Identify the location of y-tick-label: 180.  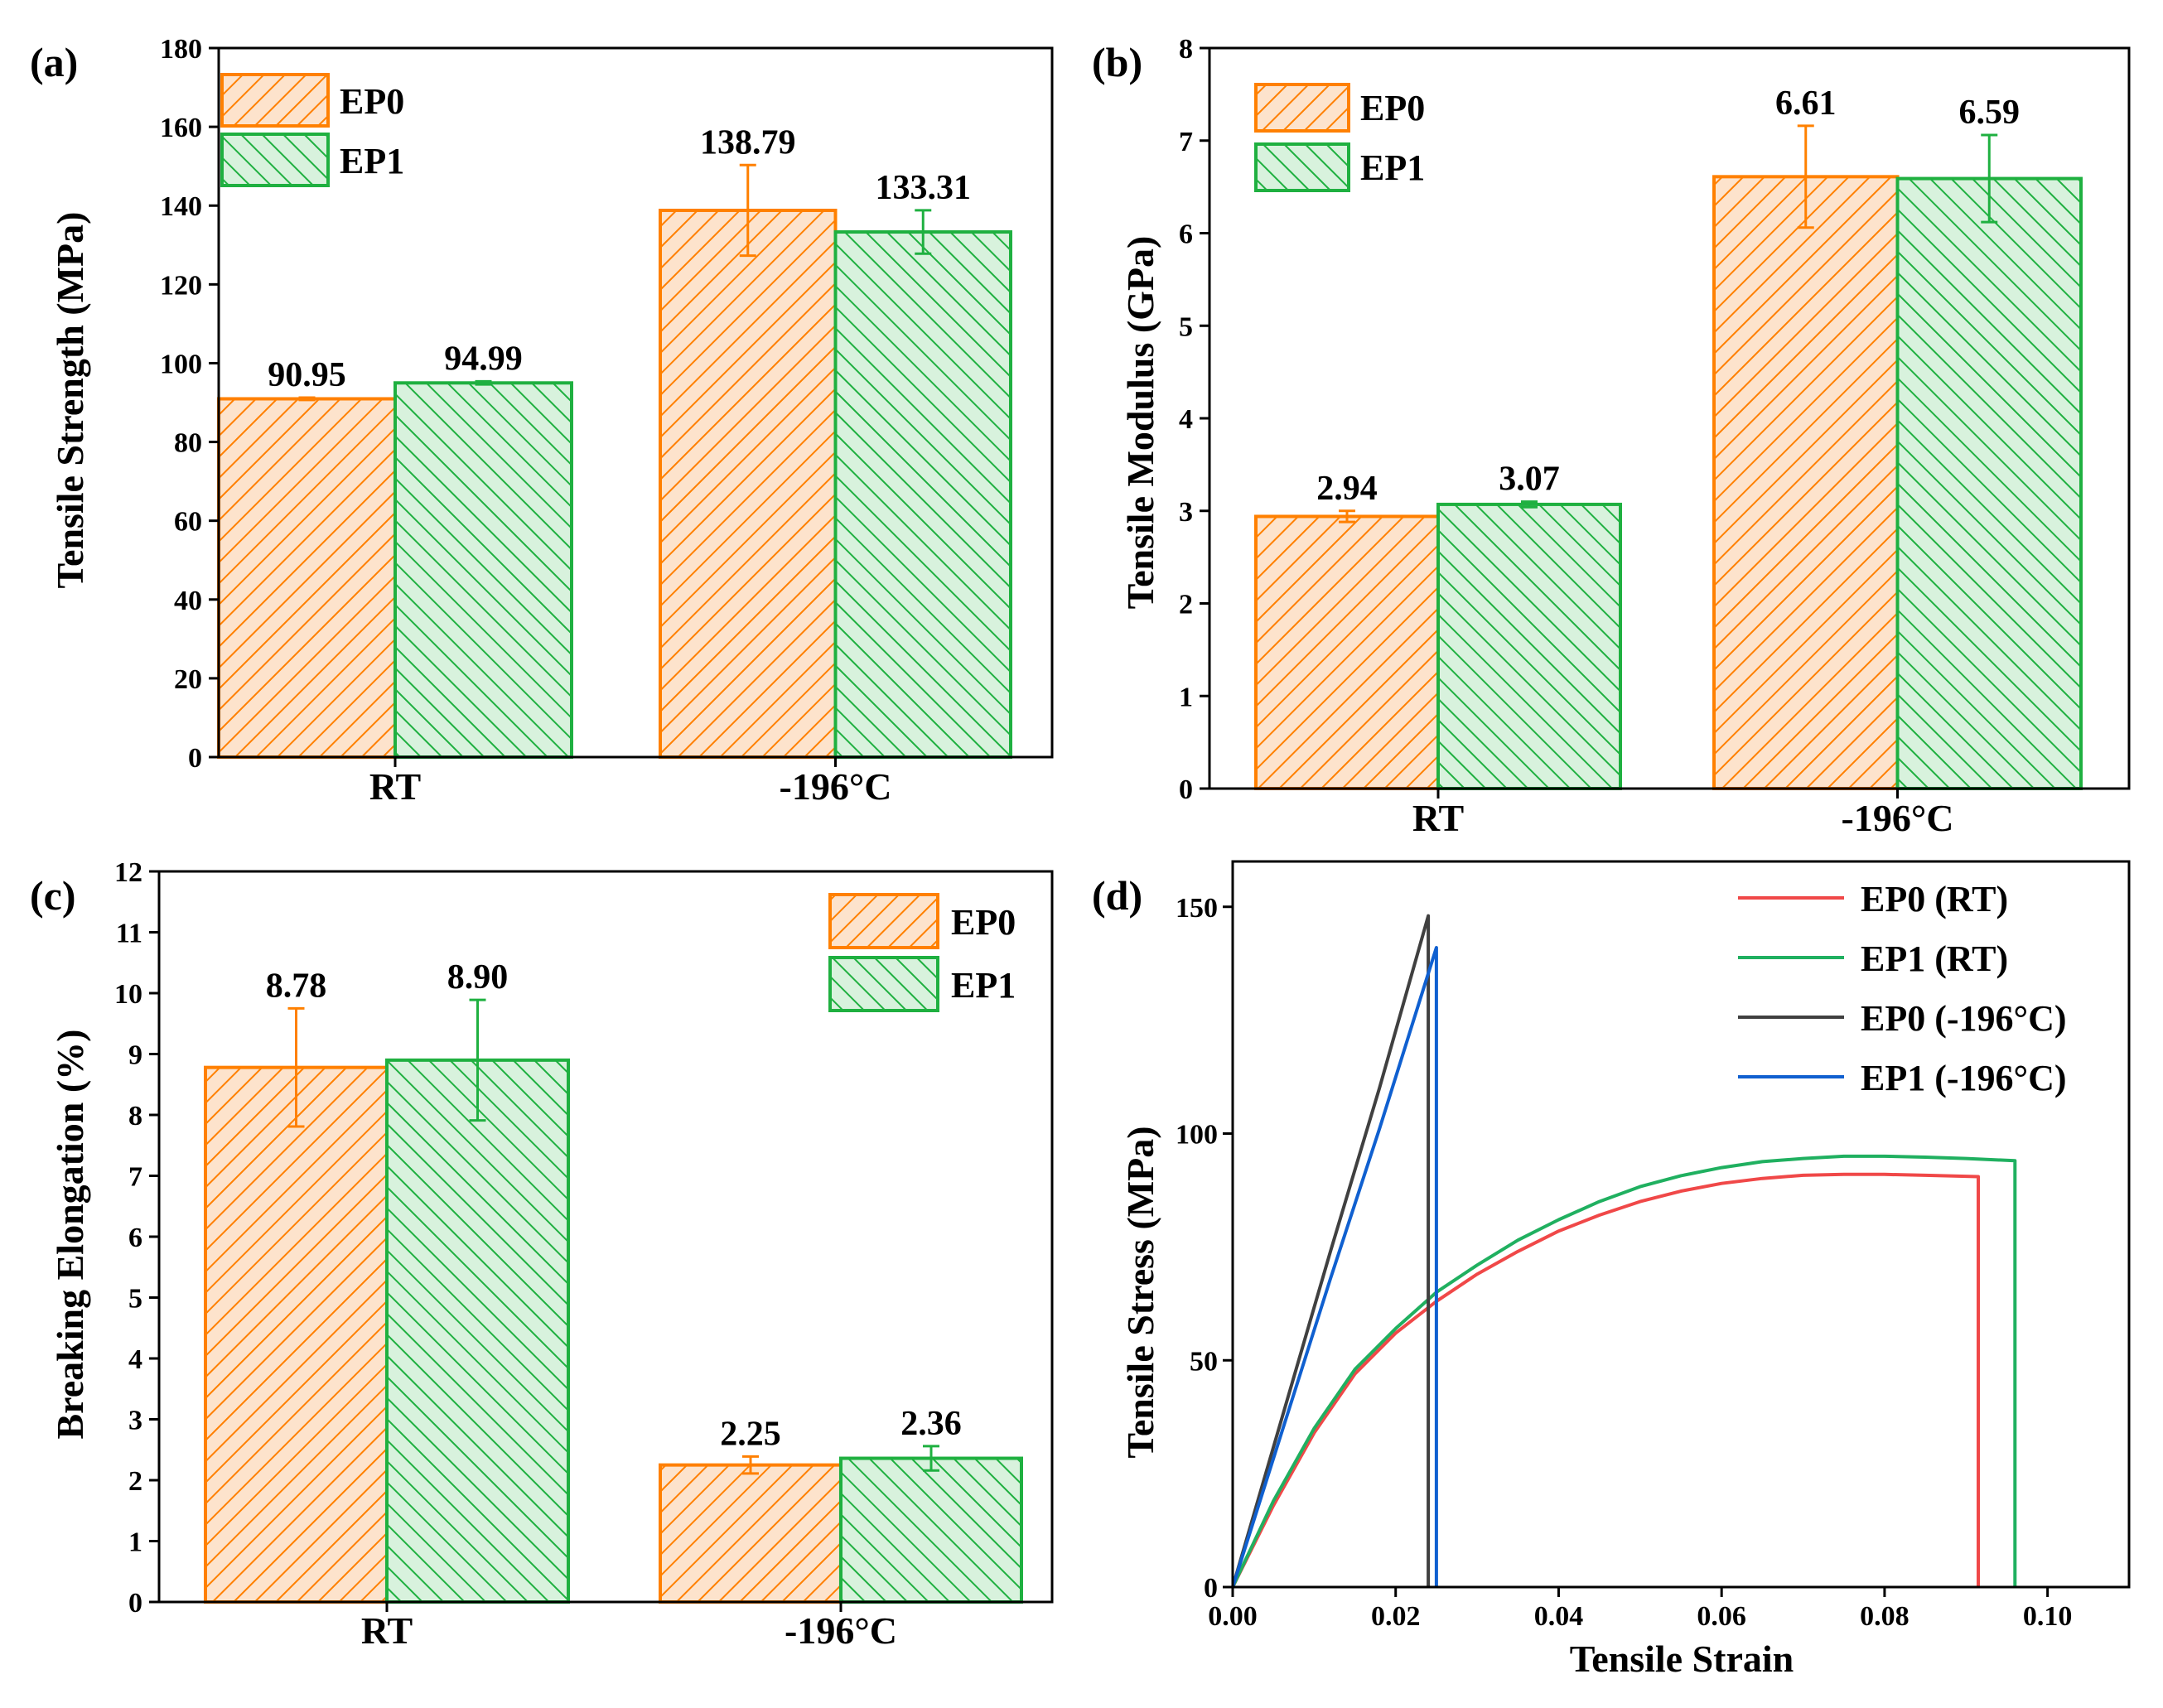
(181, 49).